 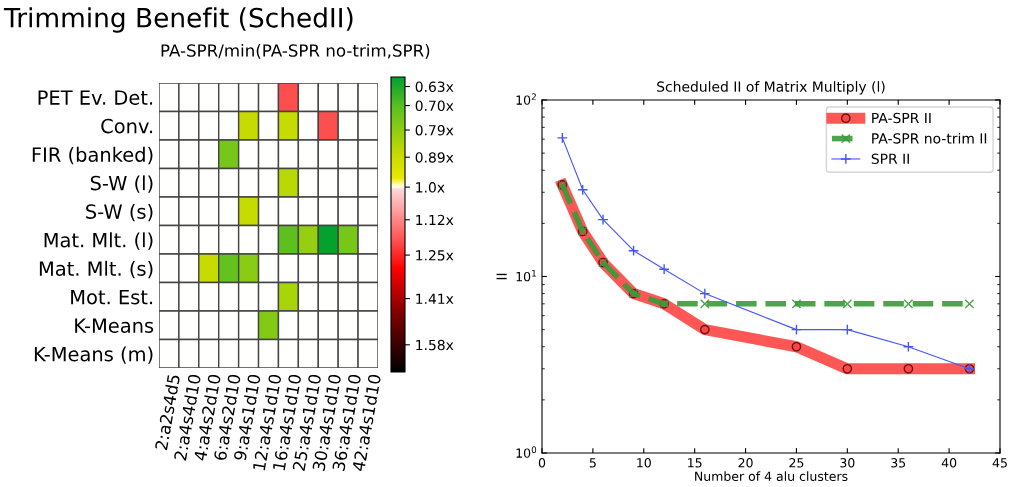 What do you see at coordinates (127, 126) in the screenshot?
I see `y-tick-label: Conv.` at bounding box center [127, 126].